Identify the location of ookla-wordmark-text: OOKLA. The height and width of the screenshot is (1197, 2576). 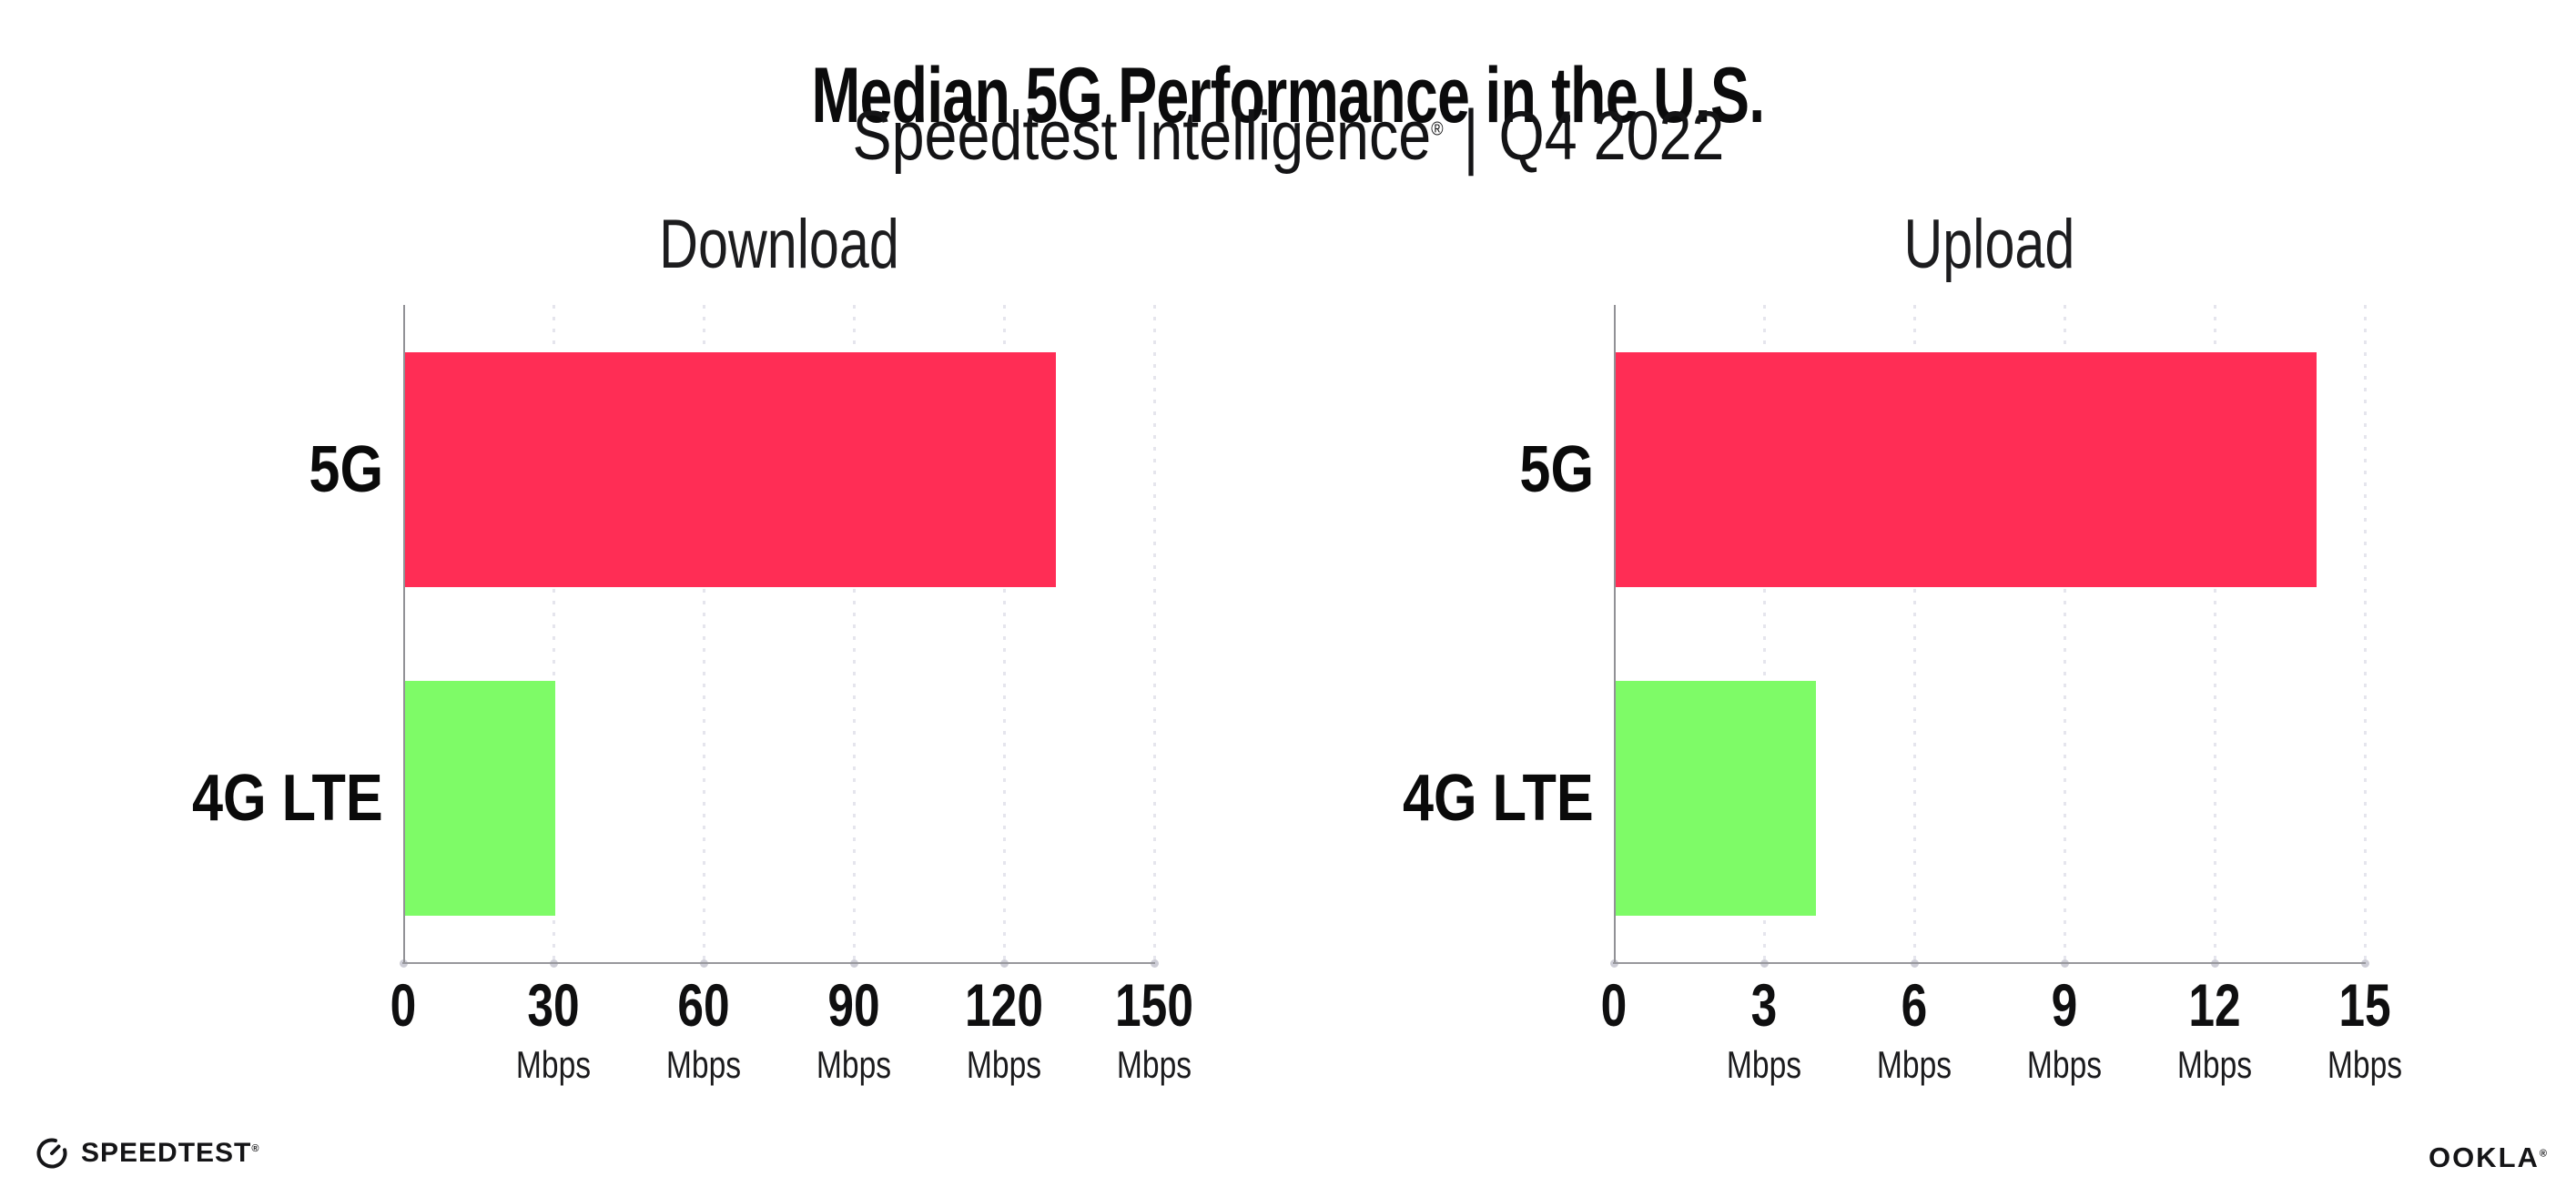
(2484, 1157).